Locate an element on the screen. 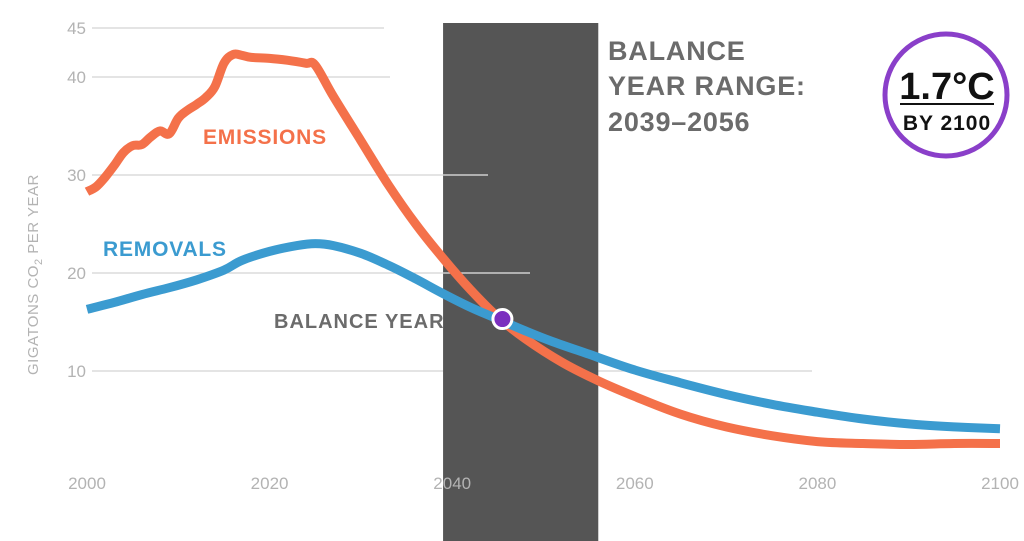  y-axis-label-rest: PER YEAR is located at coordinates (33, 216).